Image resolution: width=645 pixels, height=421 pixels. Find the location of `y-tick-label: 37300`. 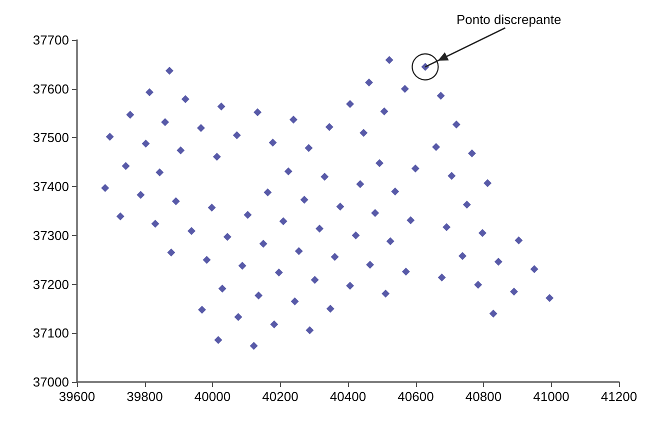

y-tick-label: 37300 is located at coordinates (50, 235).